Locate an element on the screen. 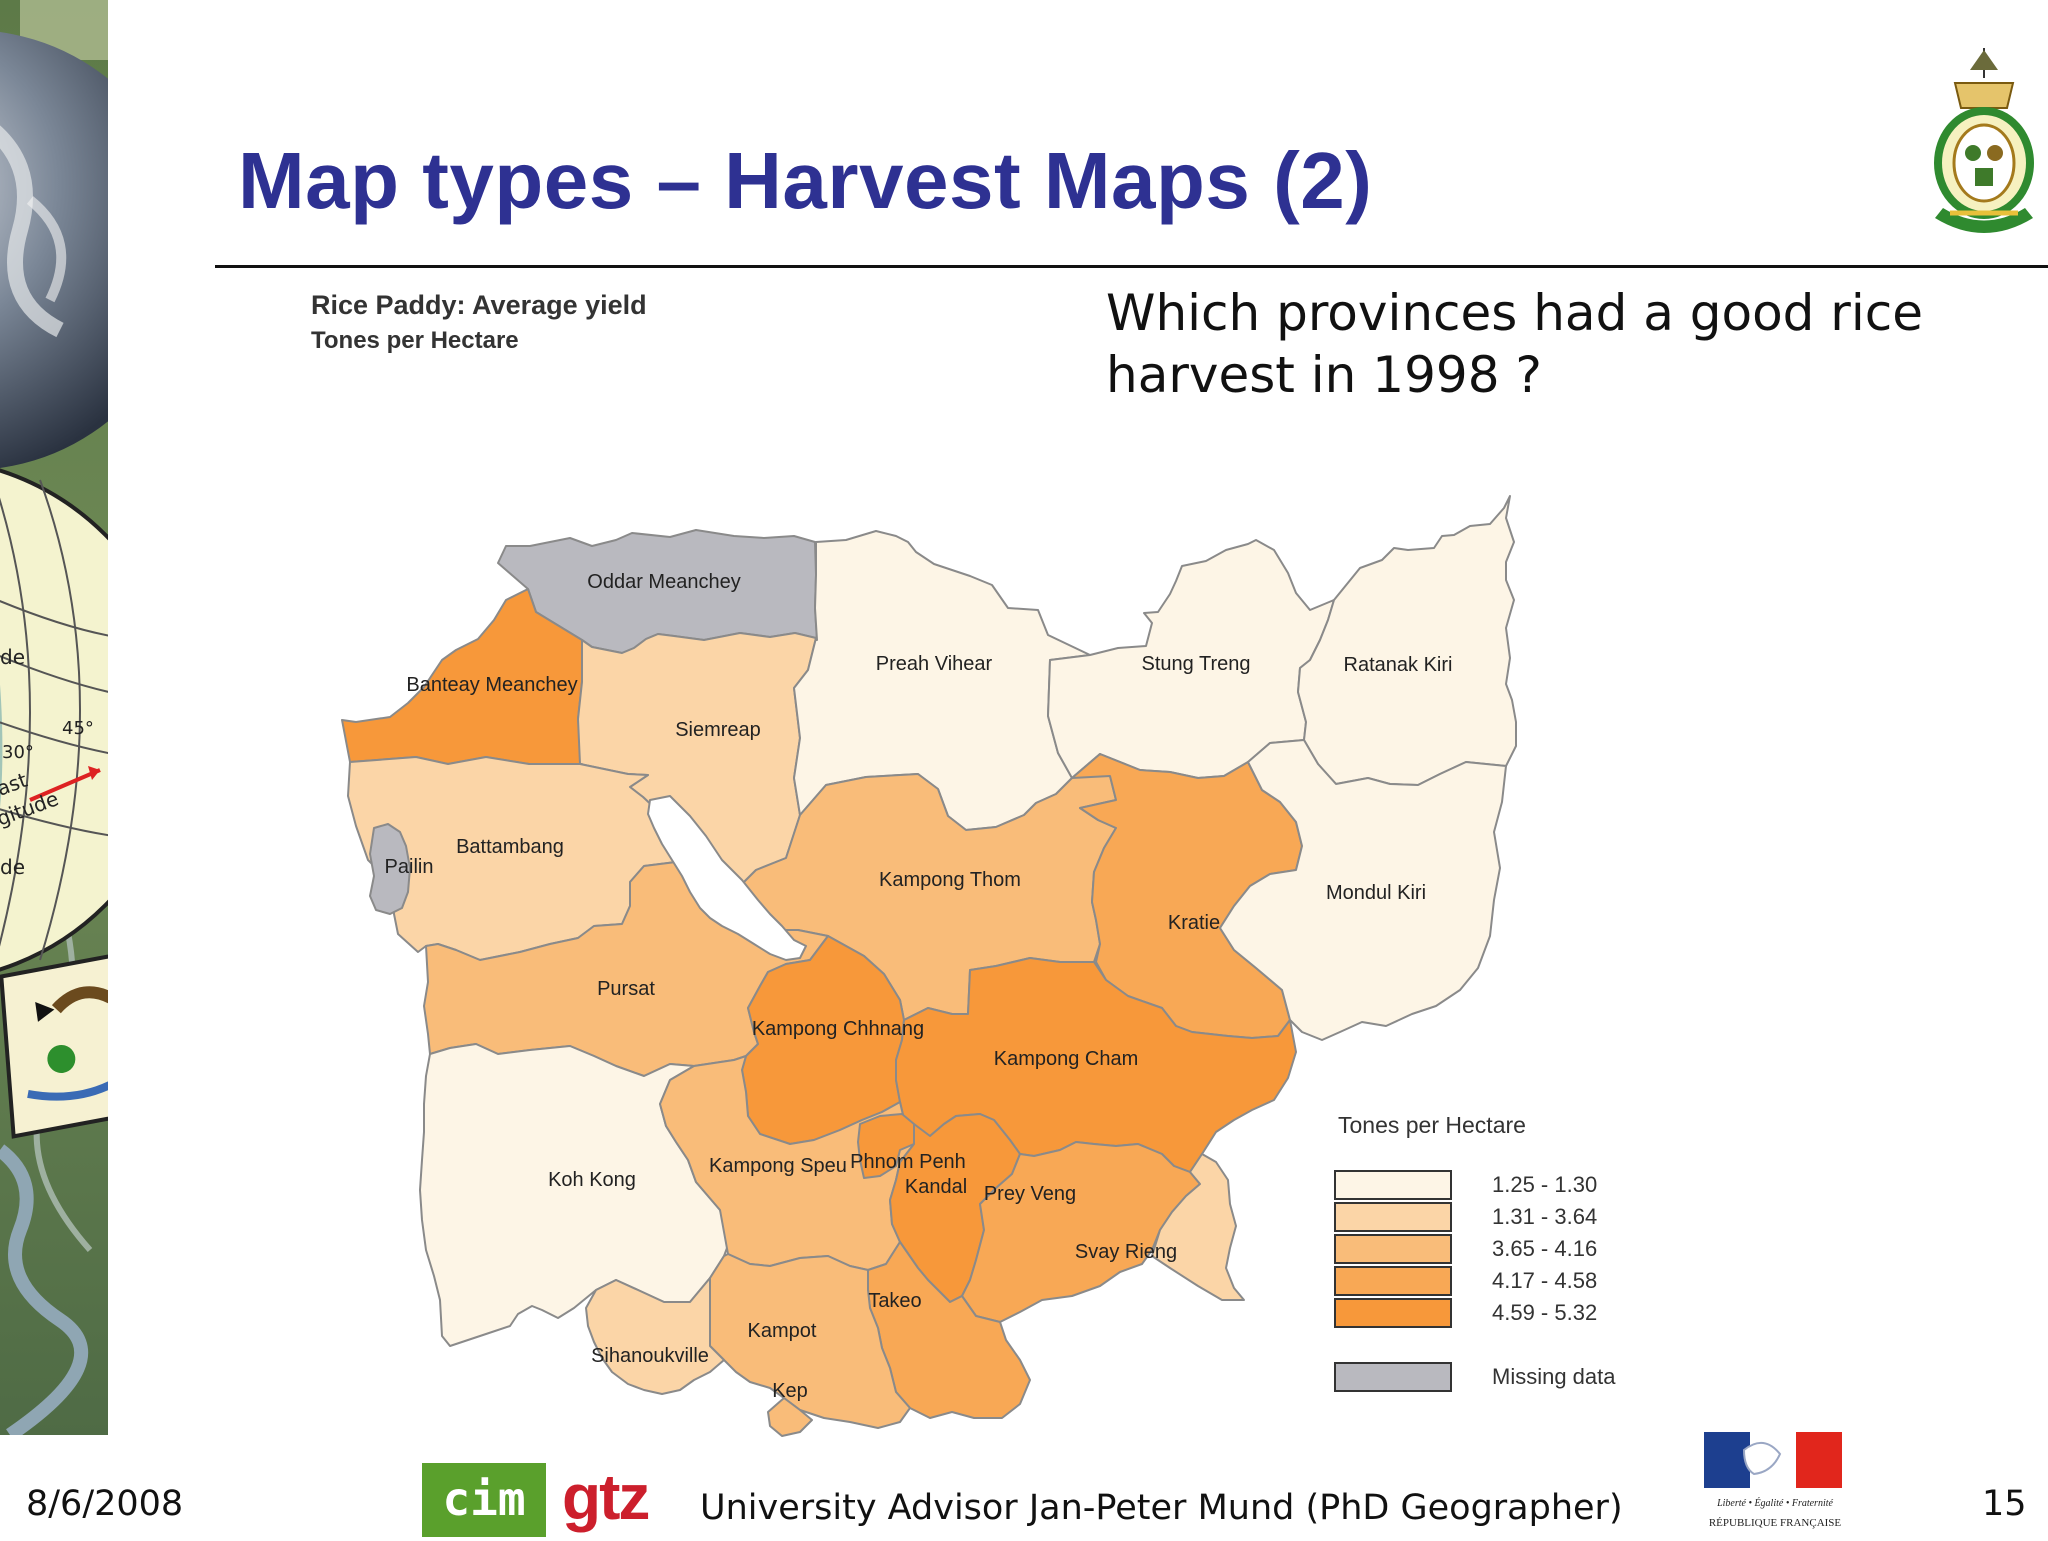 The width and height of the screenshot is (2048, 1541). university-emblem-logo is located at coordinates (1984, 143).